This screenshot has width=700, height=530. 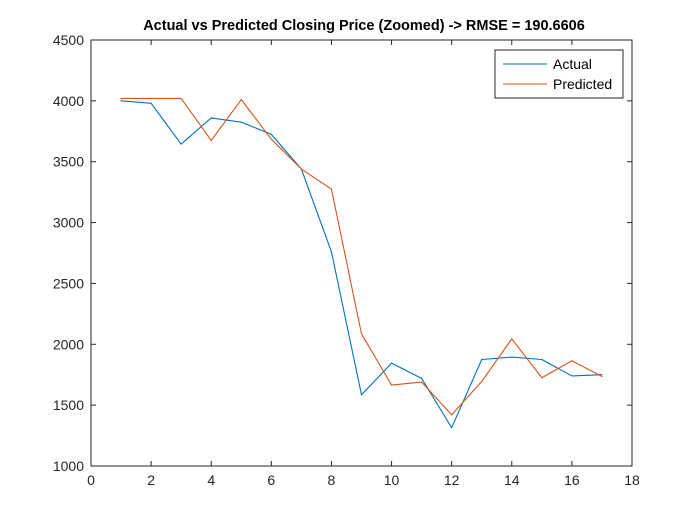 I want to click on y-tick-label: 2500, so click(x=68, y=283).